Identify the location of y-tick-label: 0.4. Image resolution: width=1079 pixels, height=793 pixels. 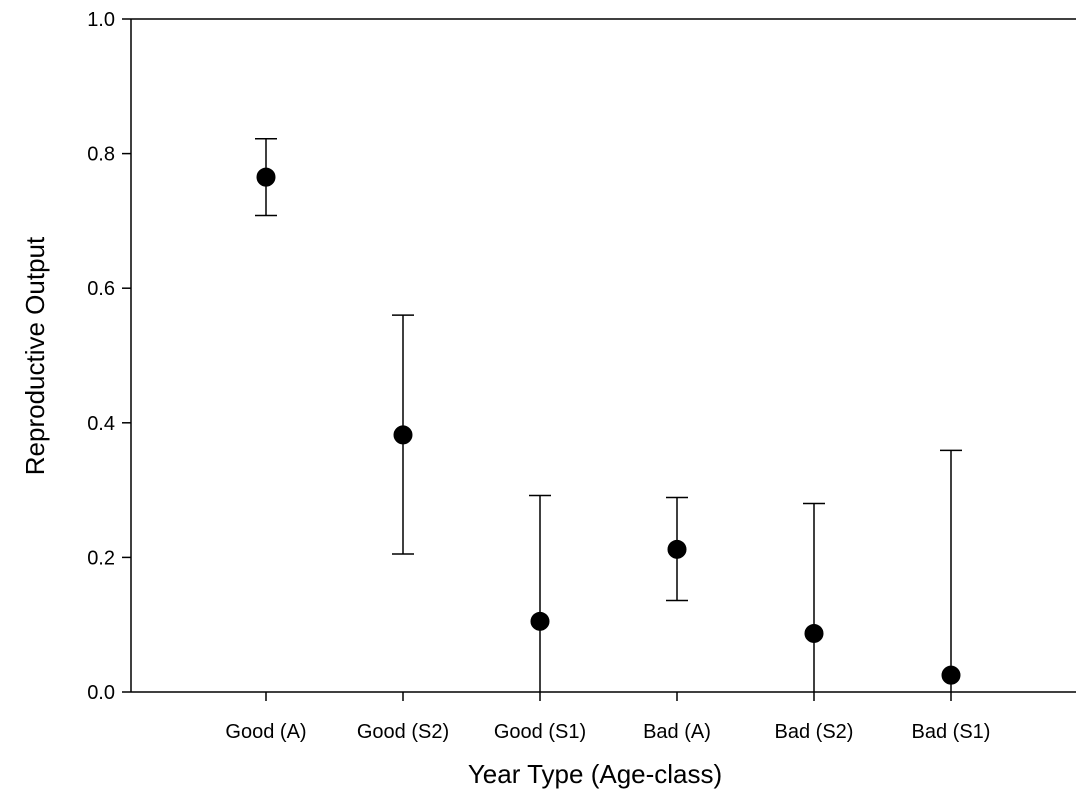
(101, 424).